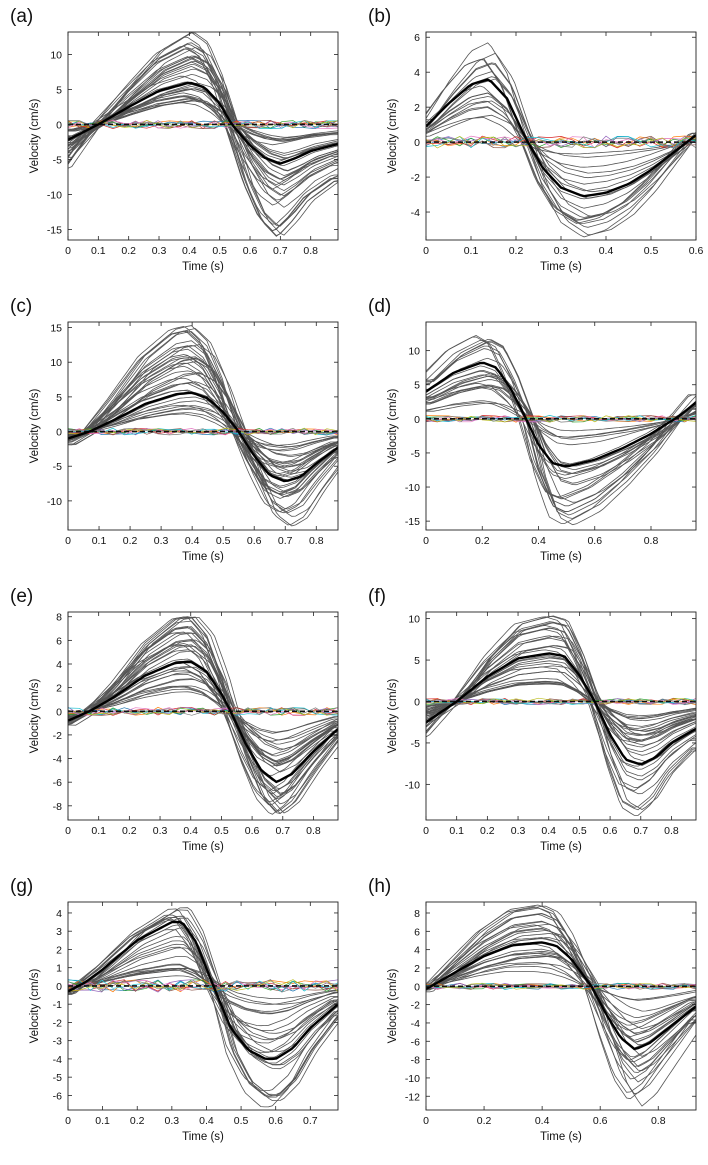  What do you see at coordinates (415, 1006) in the screenshot?
I see `y-tick-label: -2` at bounding box center [415, 1006].